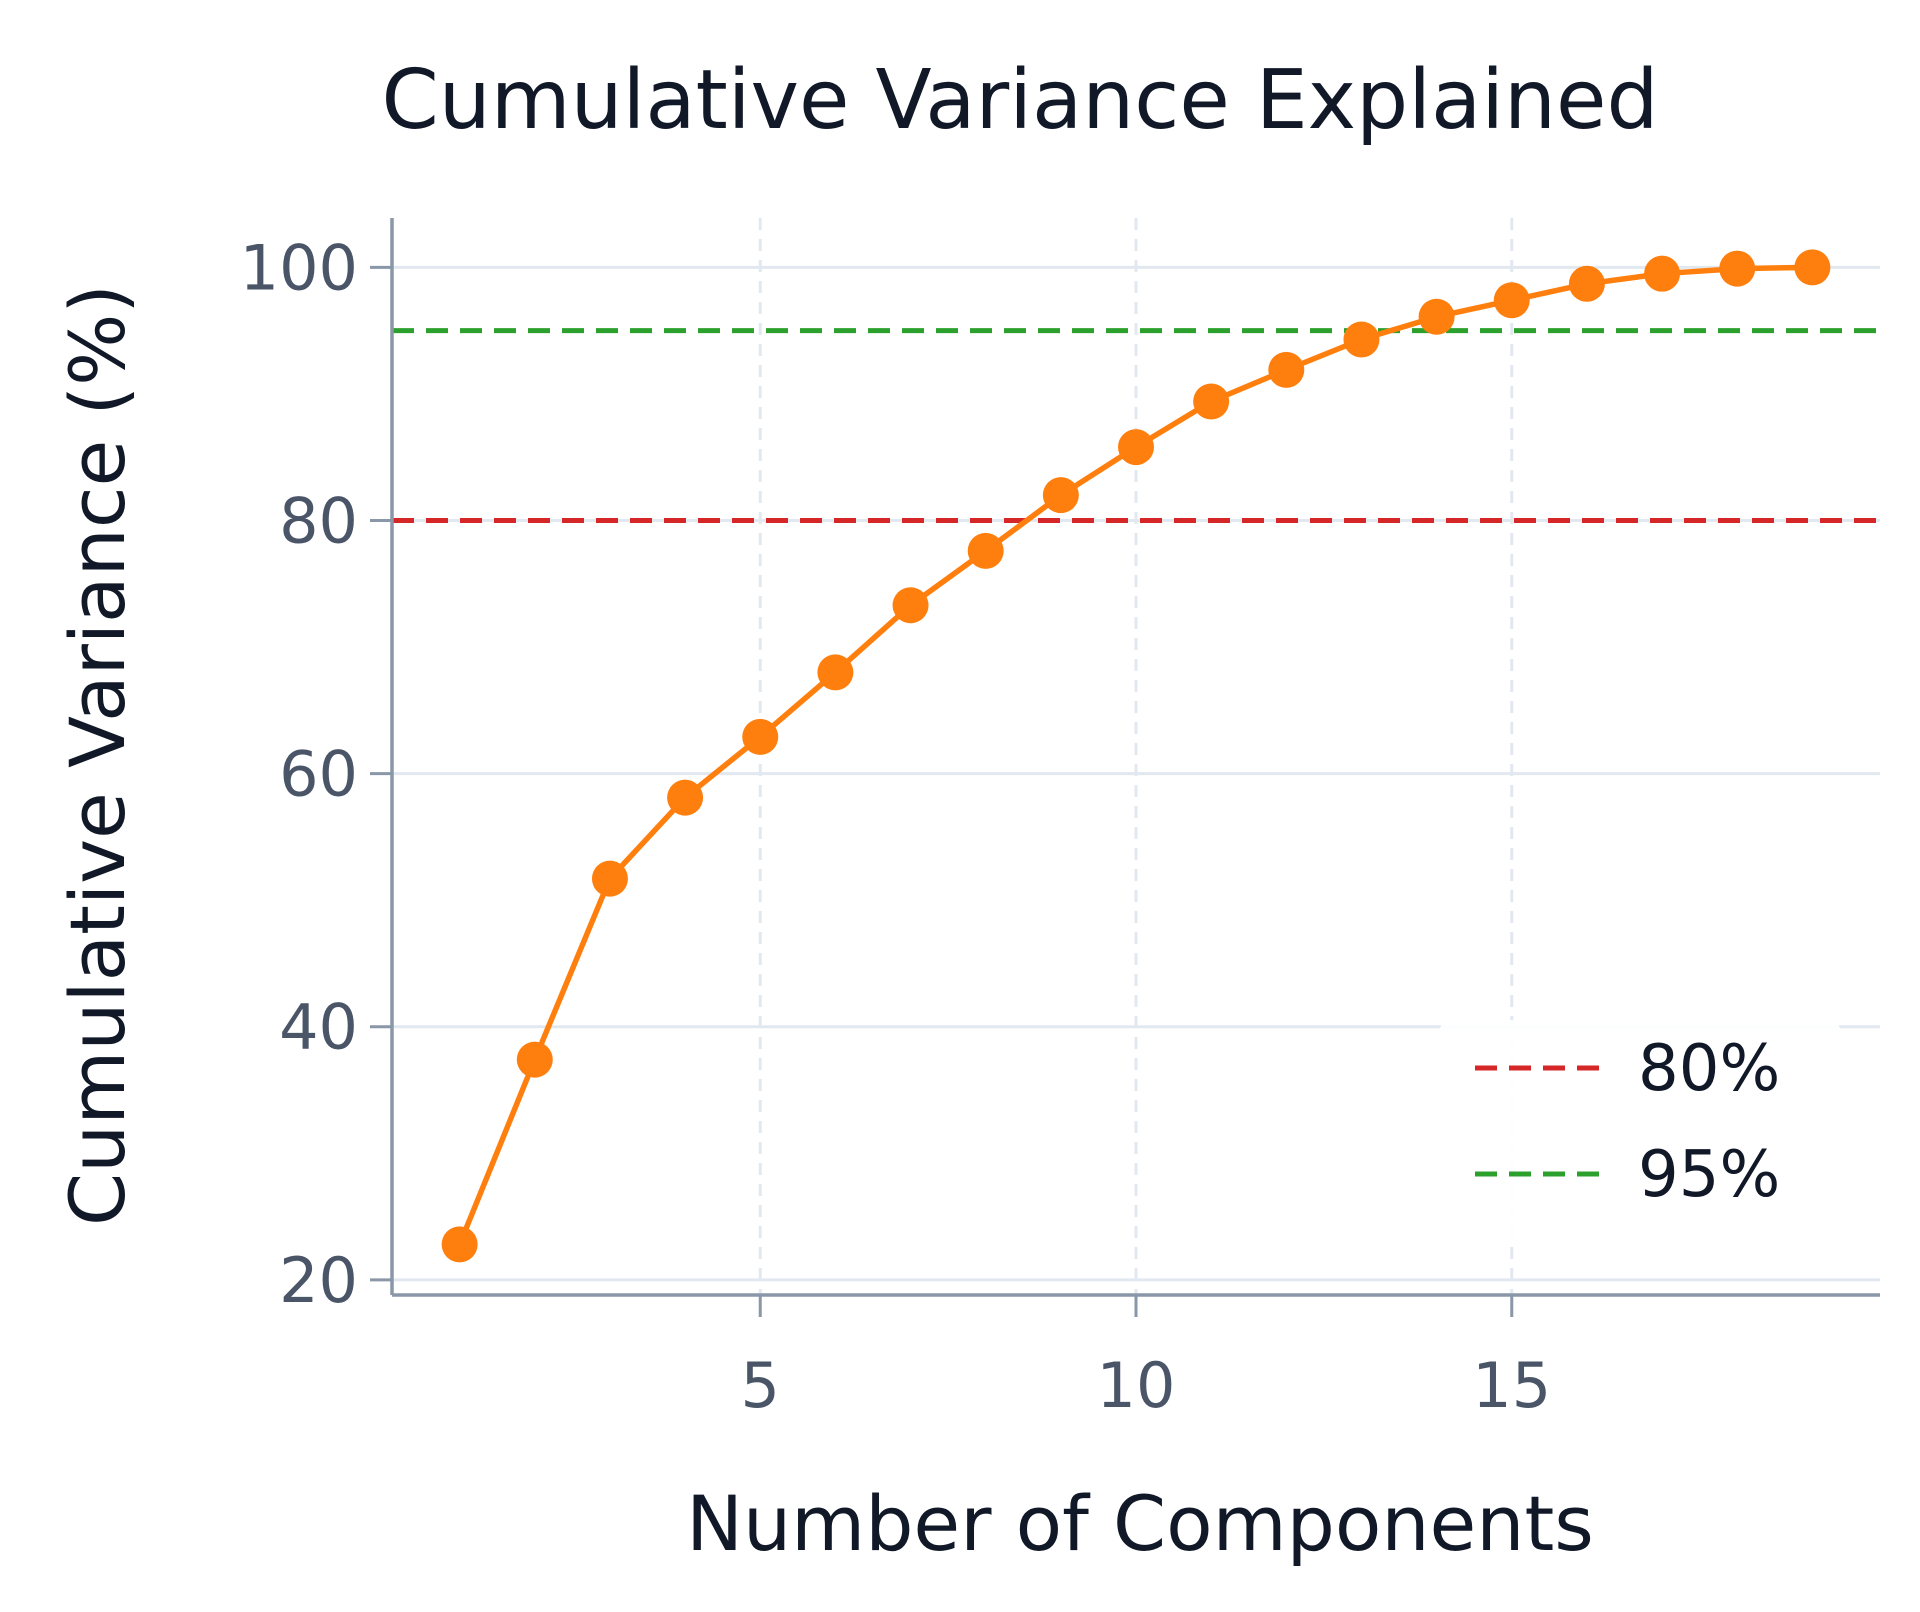 This screenshot has width=1920, height=1612. Describe the element at coordinates (1709, 1175) in the screenshot. I see `legend-label: 95%` at that location.